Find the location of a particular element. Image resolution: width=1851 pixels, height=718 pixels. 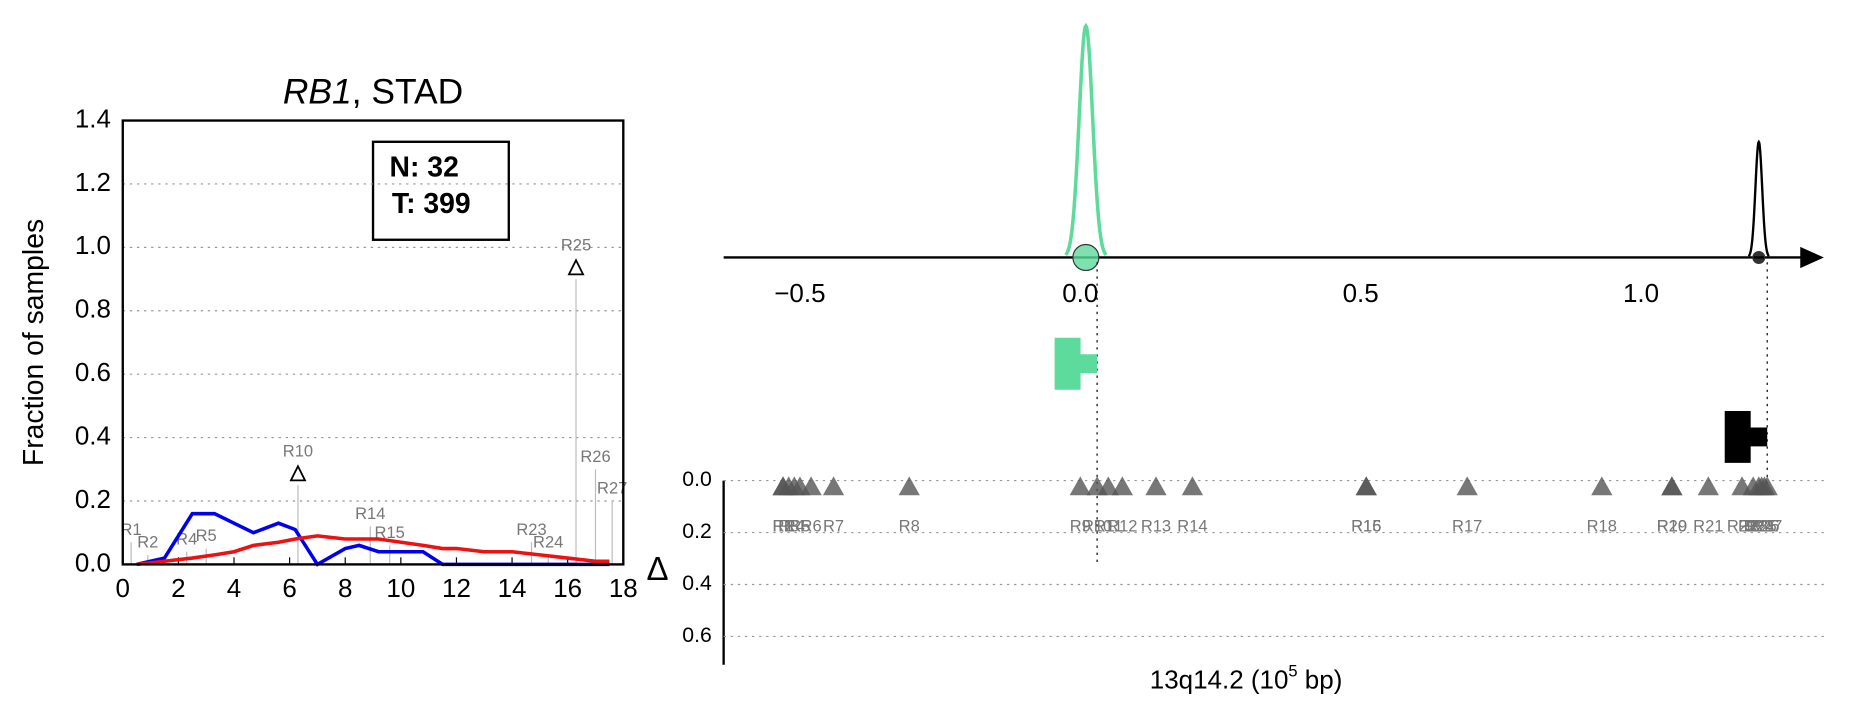

annotation-label: R25 is located at coordinates (576, 244).